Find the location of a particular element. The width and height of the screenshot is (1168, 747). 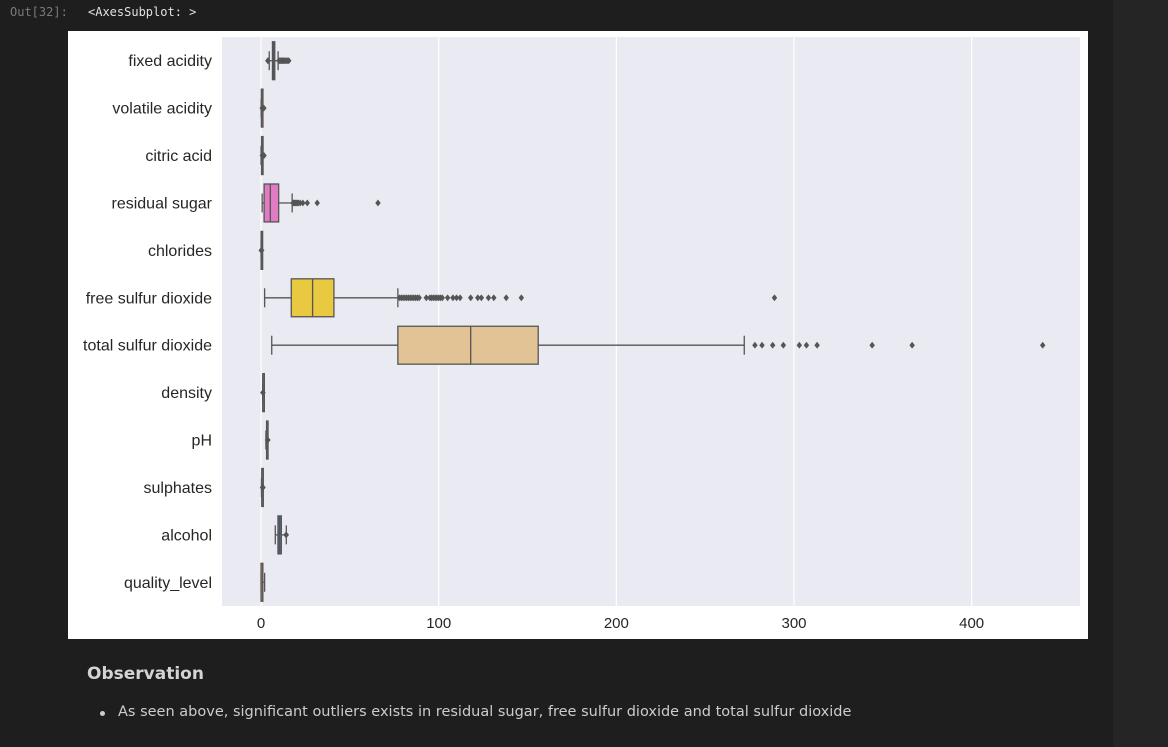

y-tick-label: sulphates is located at coordinates (178, 488).